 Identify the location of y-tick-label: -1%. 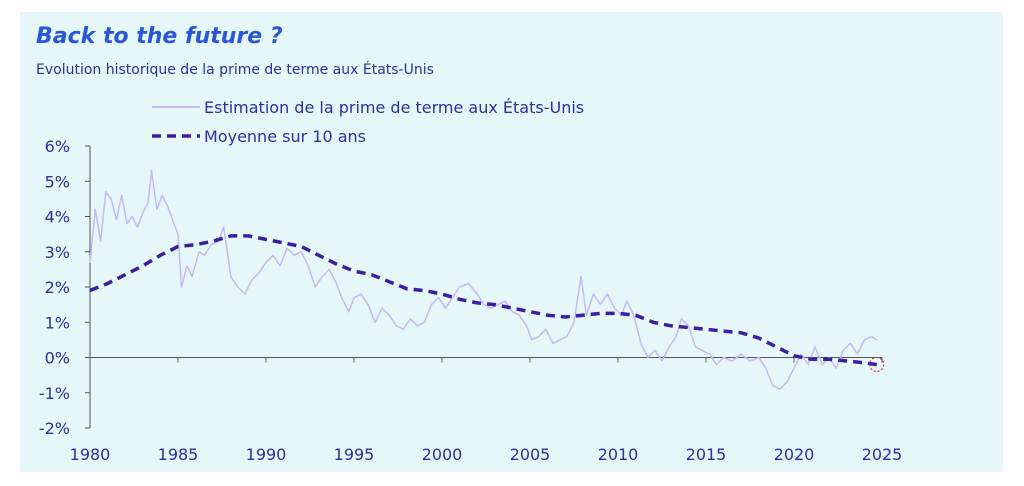
(54, 393).